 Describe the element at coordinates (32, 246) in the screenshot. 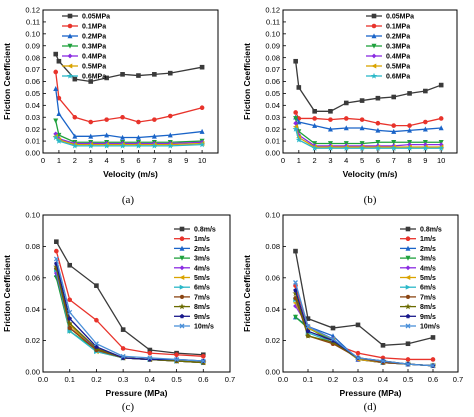

I see `y-tick-label: 0.08` at that location.